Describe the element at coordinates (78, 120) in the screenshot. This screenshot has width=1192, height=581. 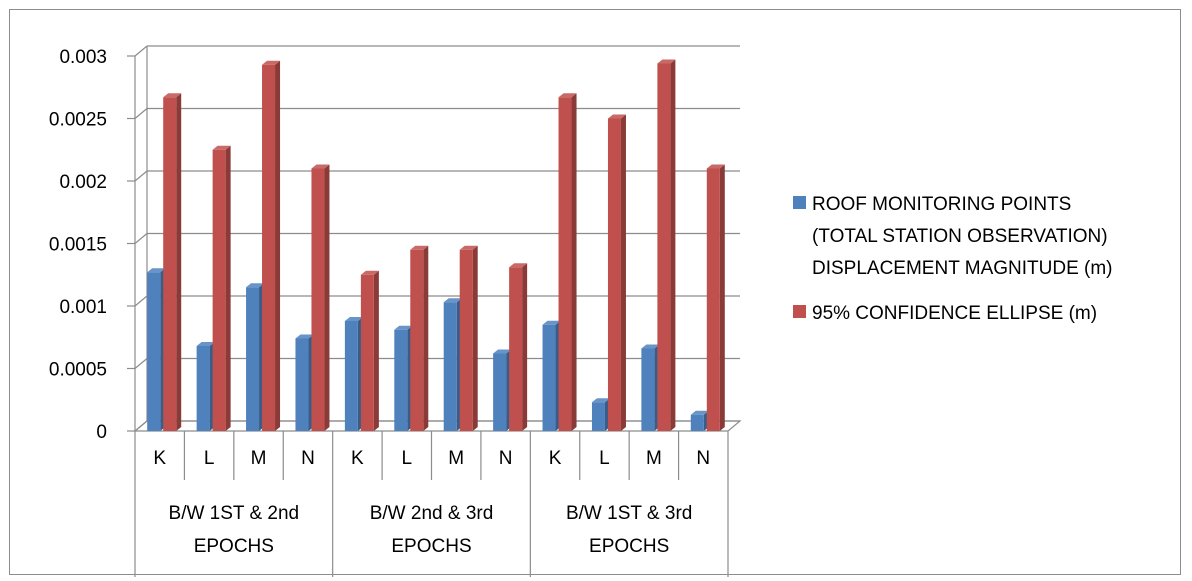
I see `y-tick-label: 0.0025` at that location.